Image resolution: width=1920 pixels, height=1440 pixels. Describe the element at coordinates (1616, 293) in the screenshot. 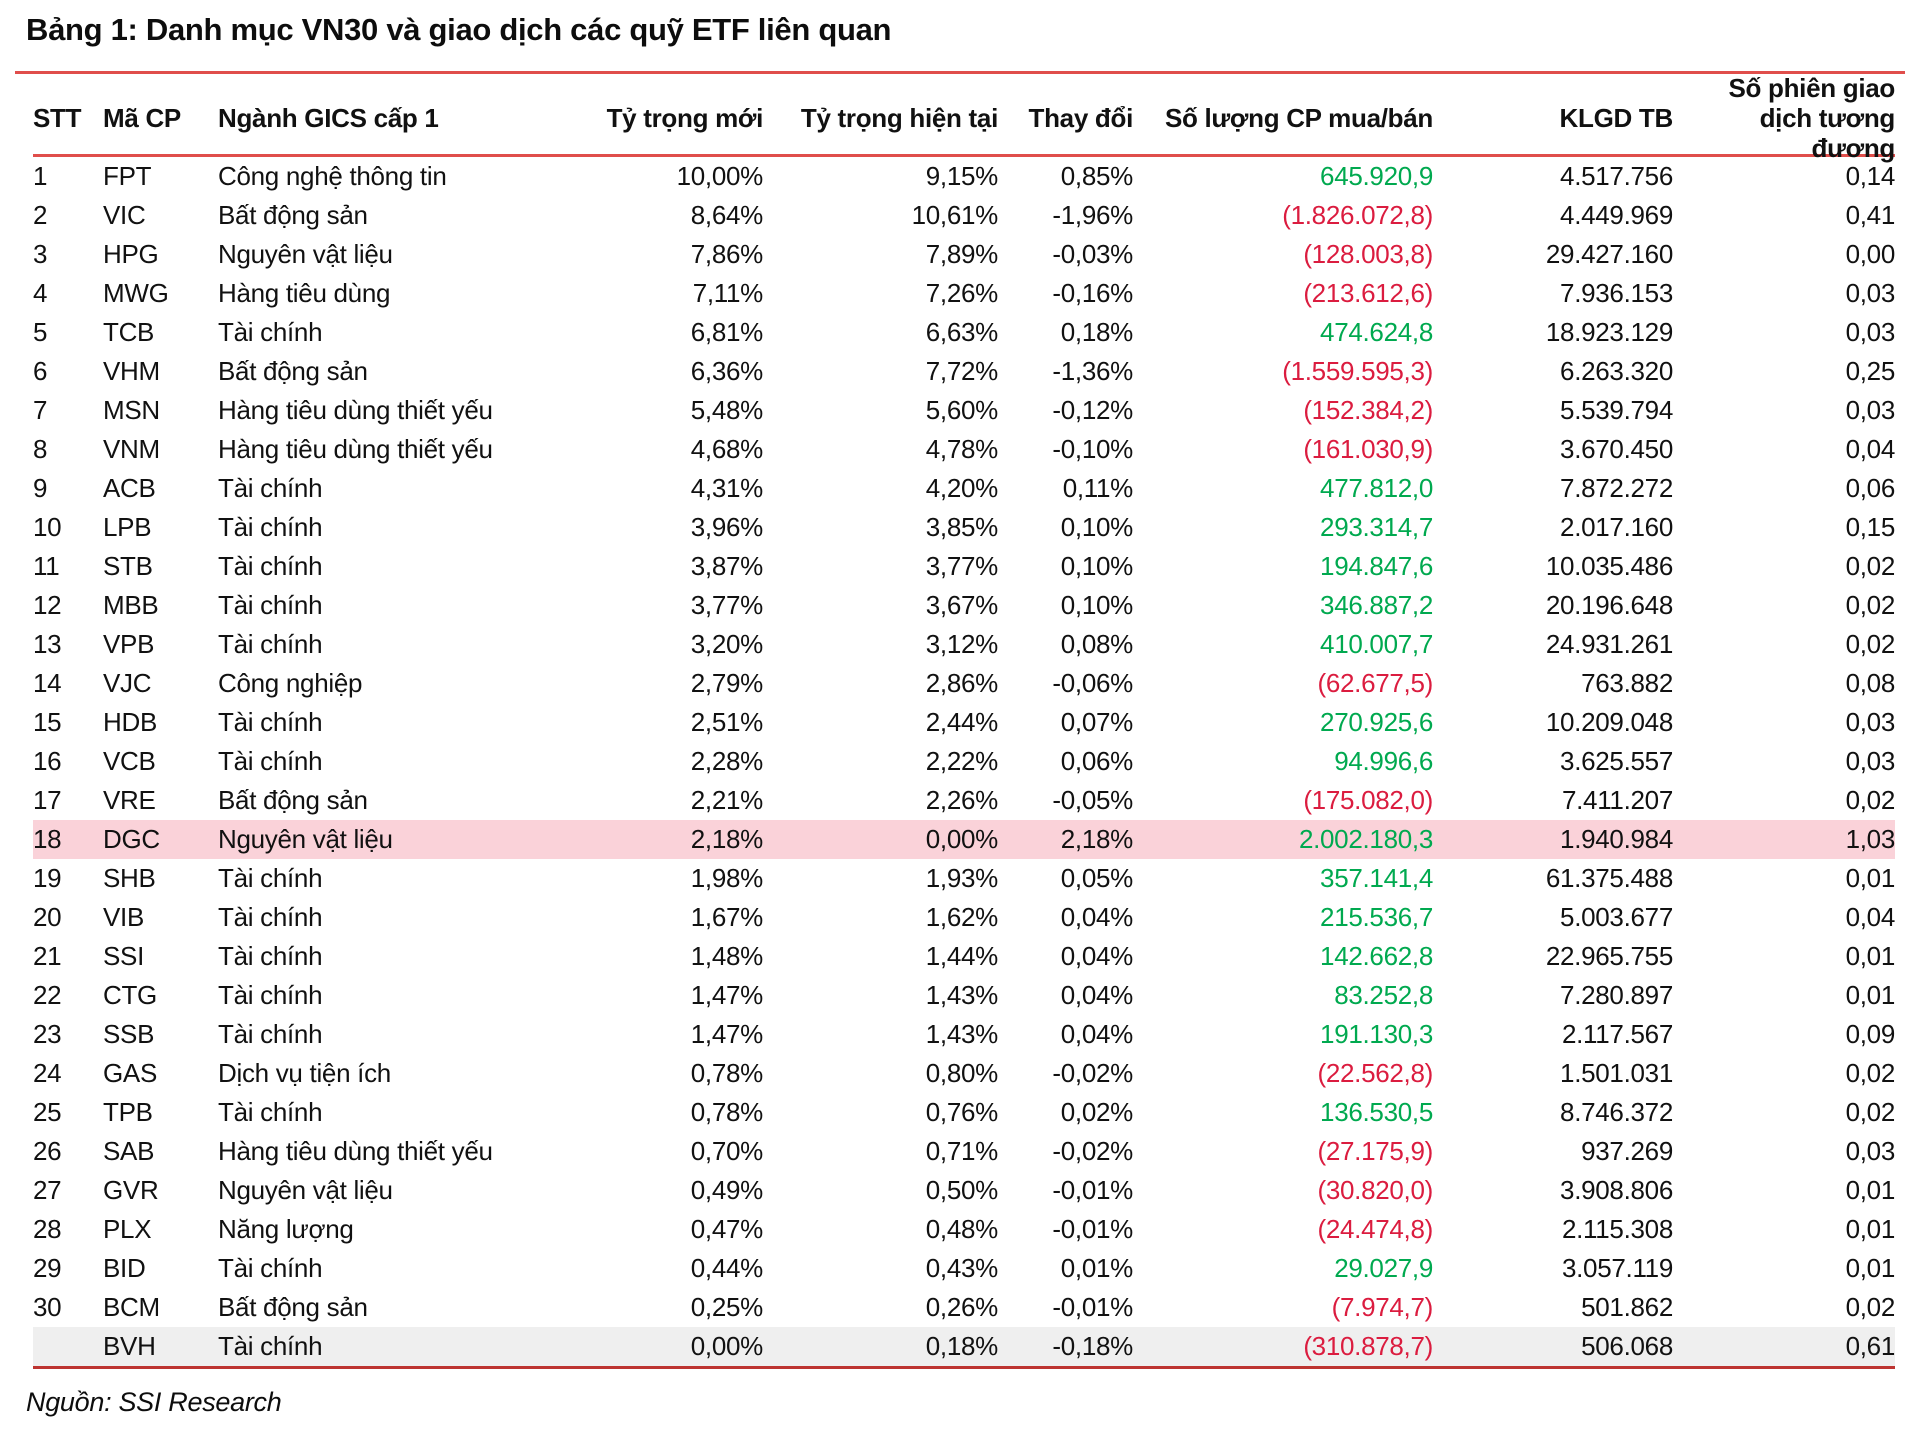

I see `cell-avg-volume: 7.936.153` at that location.